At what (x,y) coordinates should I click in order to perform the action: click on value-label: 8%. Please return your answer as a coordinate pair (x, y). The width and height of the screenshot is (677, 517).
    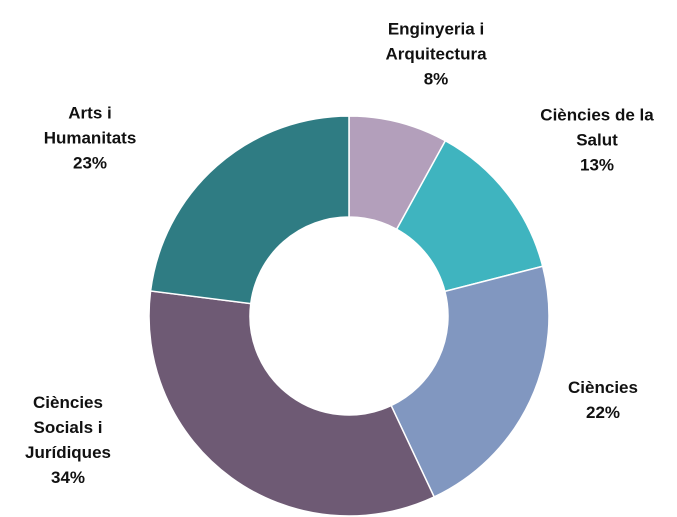
    Looking at the image, I should click on (436, 79).